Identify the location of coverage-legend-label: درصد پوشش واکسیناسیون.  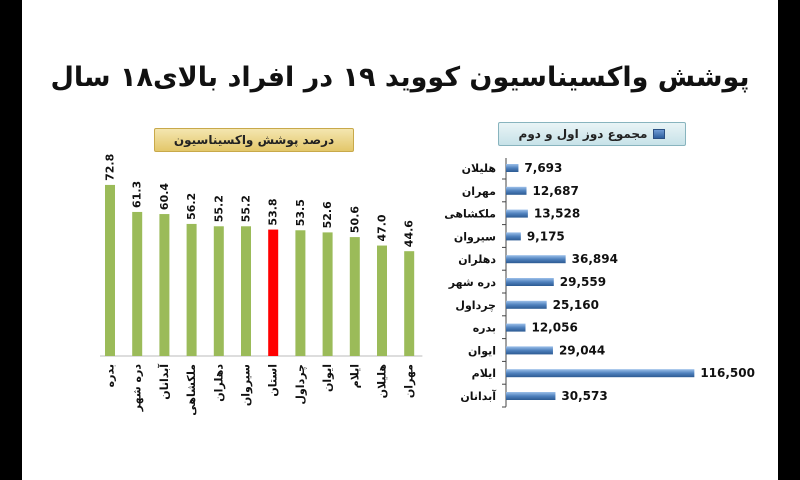
(254, 140).